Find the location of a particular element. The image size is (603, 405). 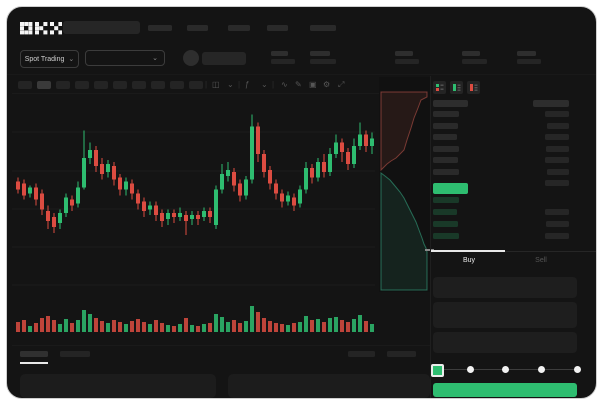

token-avatar is located at coordinates (191, 58).